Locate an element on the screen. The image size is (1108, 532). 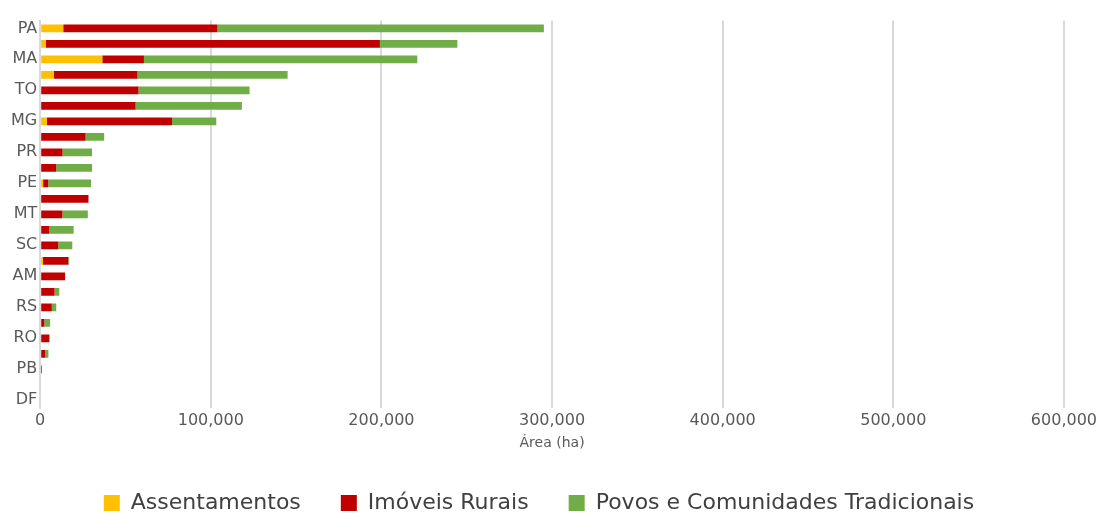
x-tick-label: 200,000 is located at coordinates (381, 419).